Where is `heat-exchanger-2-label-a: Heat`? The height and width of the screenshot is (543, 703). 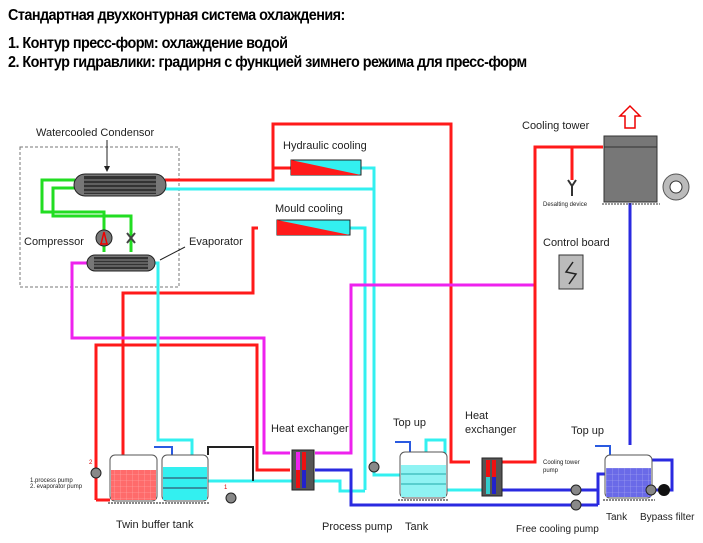
heat-exchanger-2-label-a: Heat is located at coordinates (476, 416).